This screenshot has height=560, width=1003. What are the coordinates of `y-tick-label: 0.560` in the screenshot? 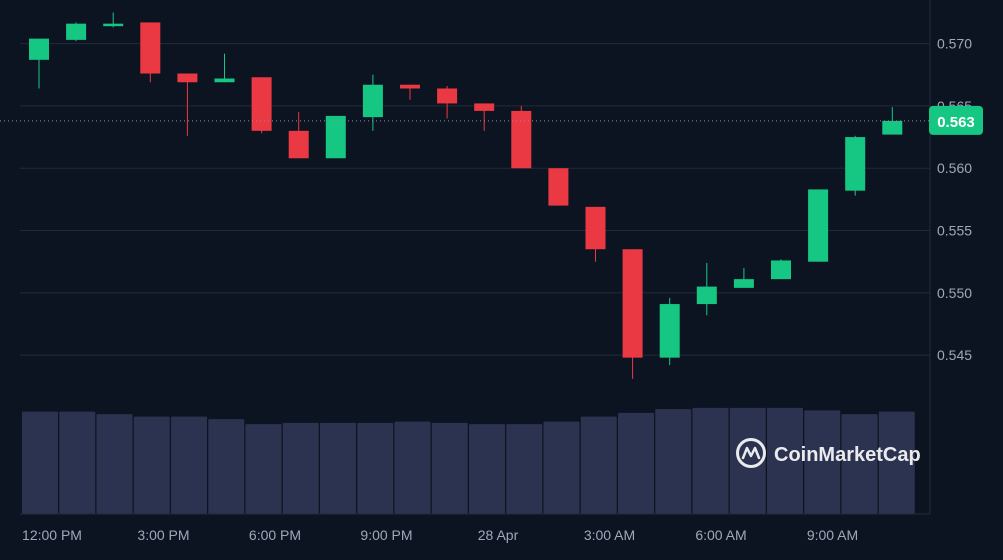 It's located at (954, 168).